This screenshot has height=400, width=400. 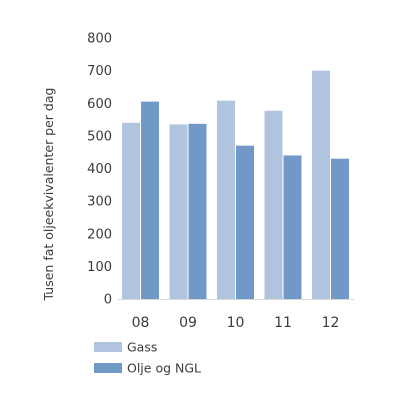 I want to click on legend-label: Olje og NGL, so click(x=164, y=368).